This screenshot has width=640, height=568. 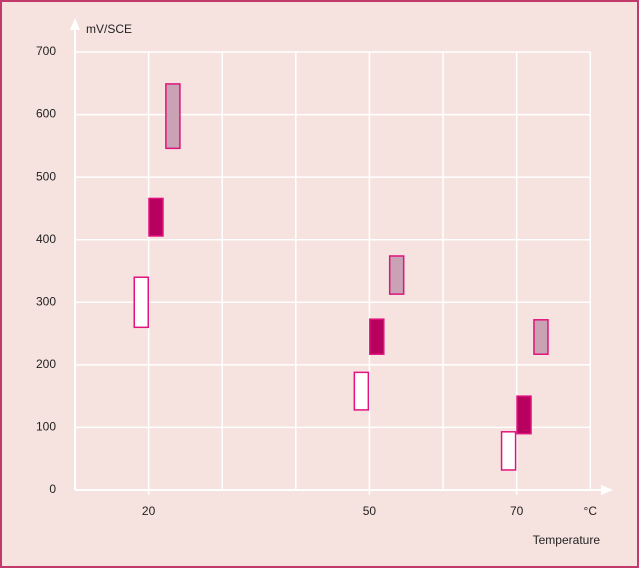 What do you see at coordinates (567, 540) in the screenshot?
I see `x-axis-label: Temperature` at bounding box center [567, 540].